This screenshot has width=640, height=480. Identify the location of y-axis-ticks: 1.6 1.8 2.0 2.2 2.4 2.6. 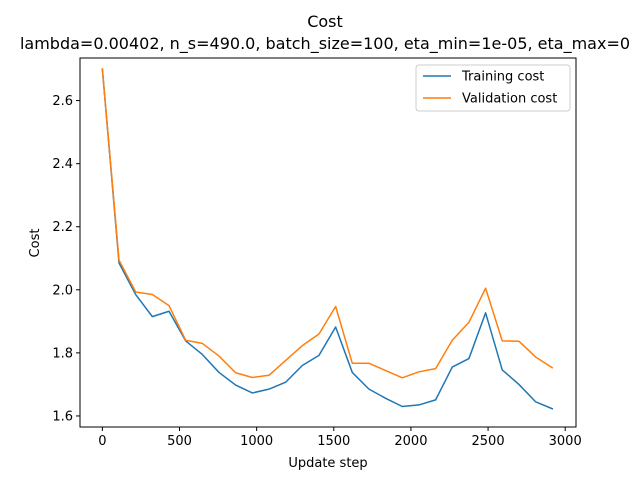
(66, 259).